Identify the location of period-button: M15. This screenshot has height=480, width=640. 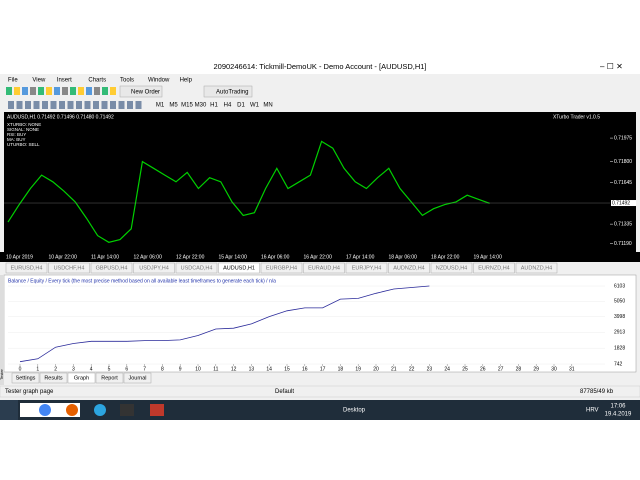
(187, 106).